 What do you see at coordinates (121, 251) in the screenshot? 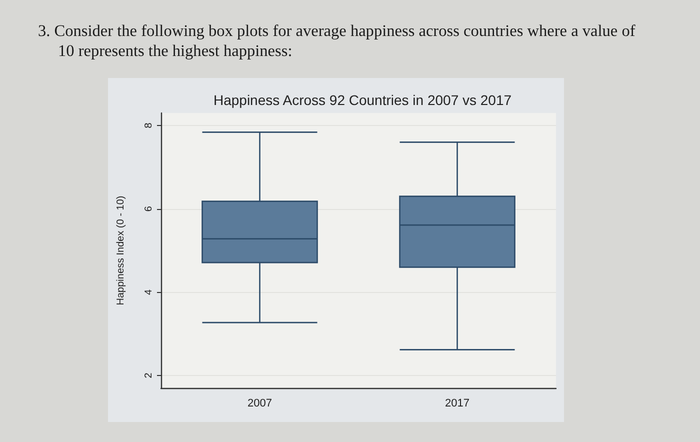
I see `y-axis-title: Happiness Index (0 - 10)` at bounding box center [121, 251].